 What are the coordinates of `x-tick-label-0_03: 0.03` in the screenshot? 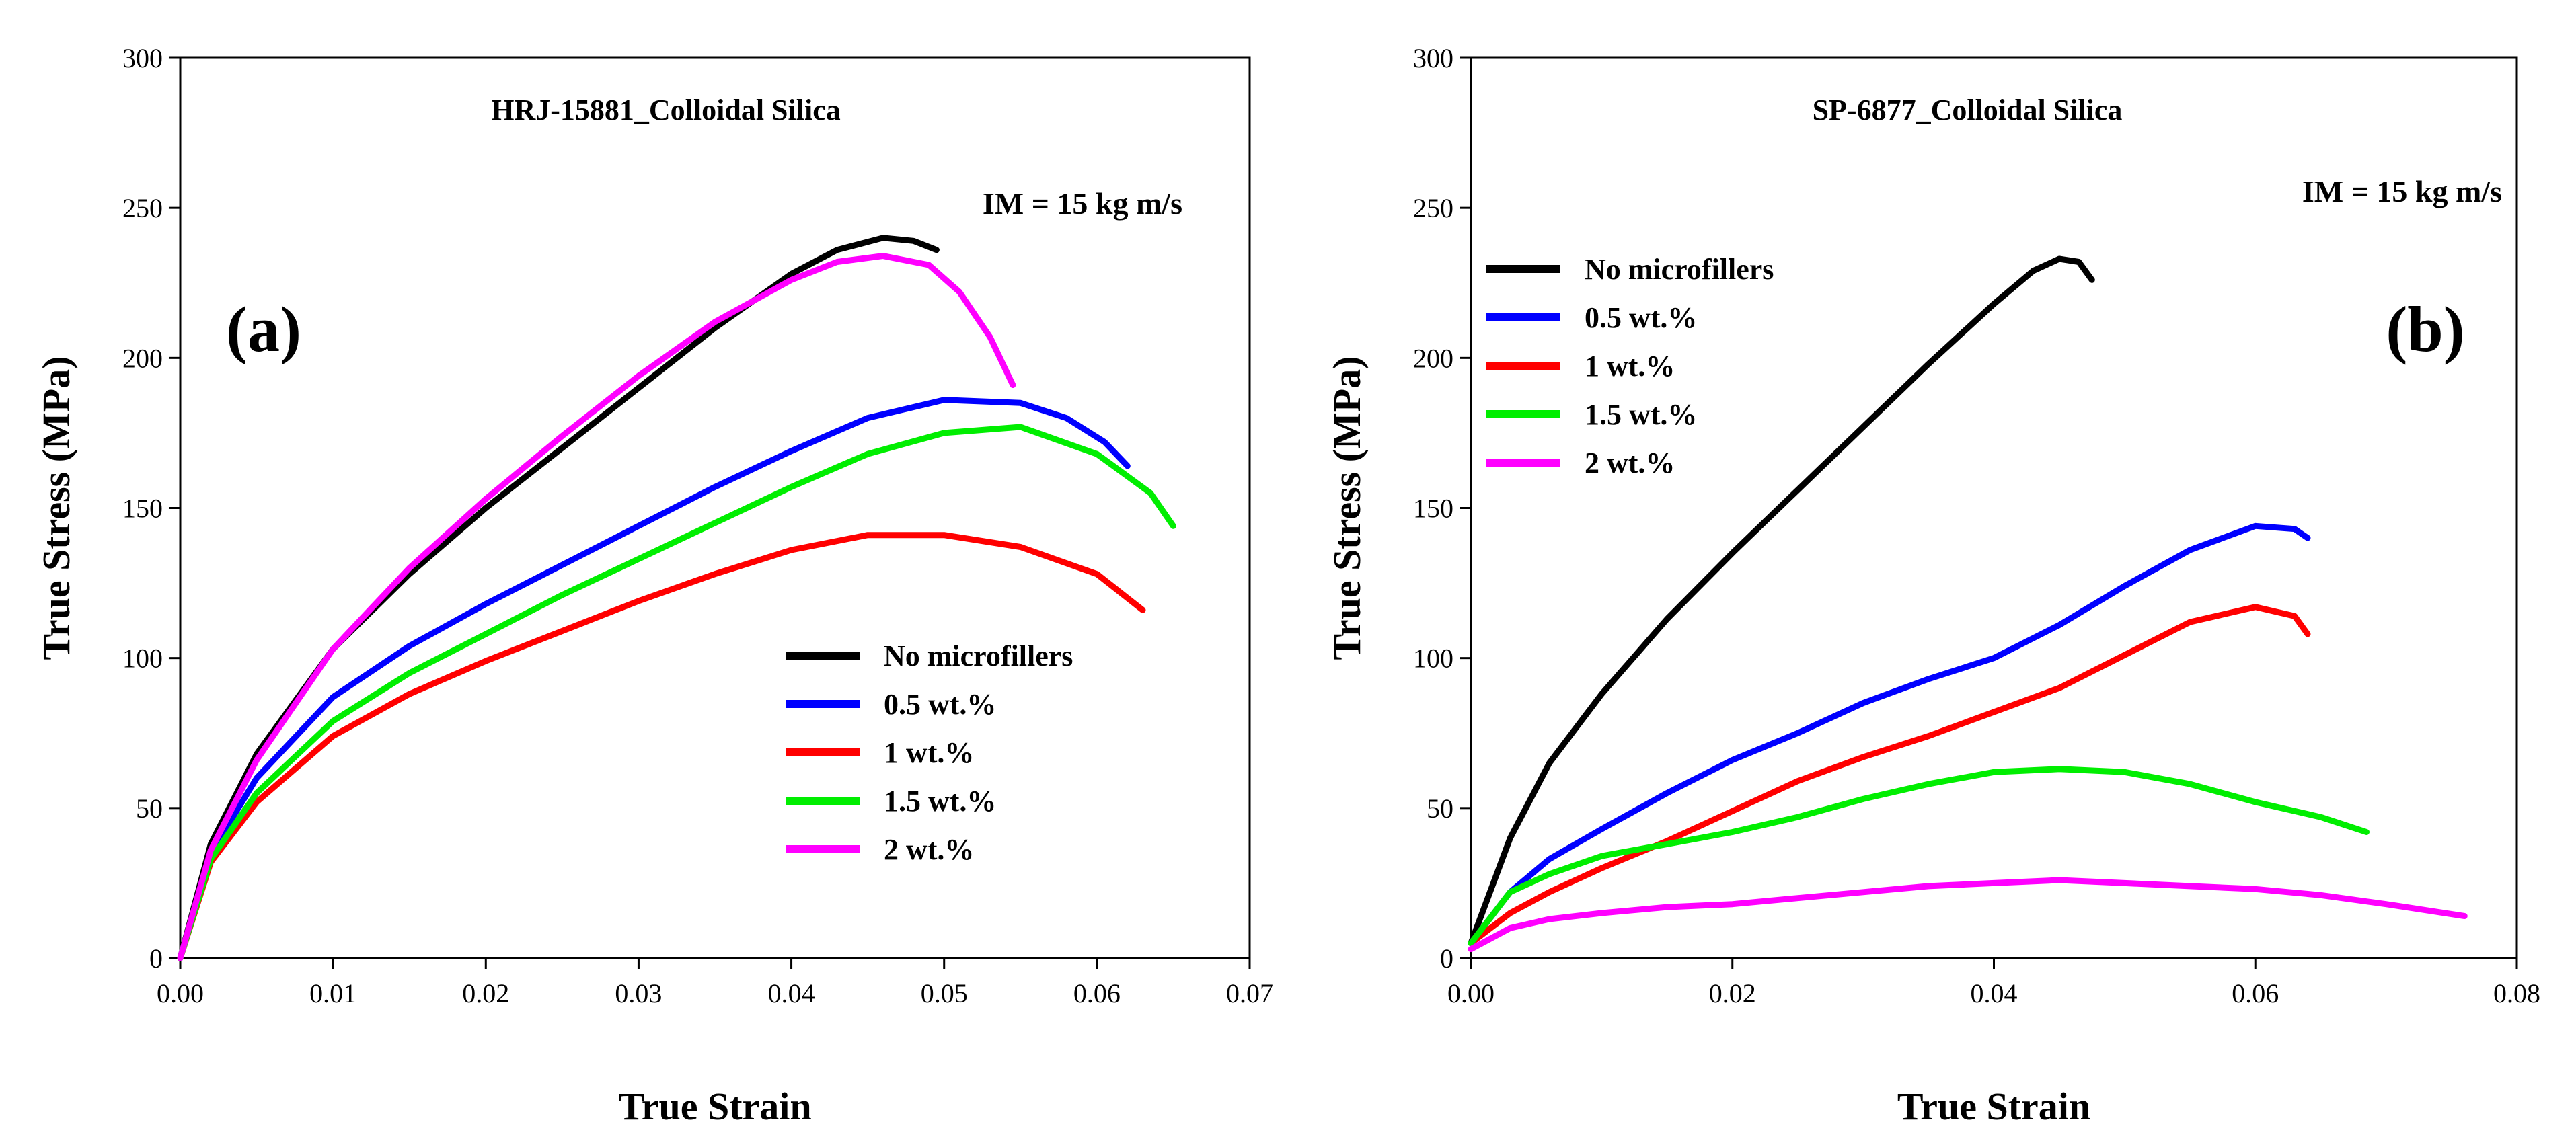 It's located at (638, 994).